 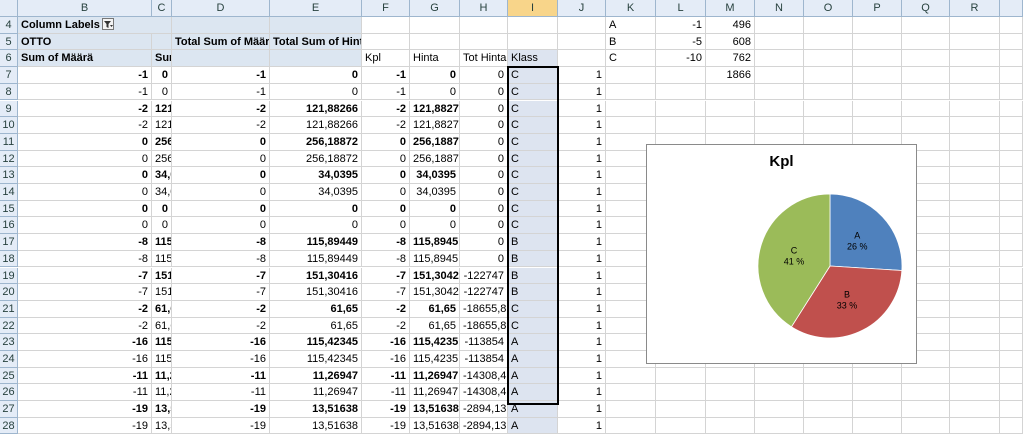 What do you see at coordinates (926, 226) in the screenshot?
I see `cell-q16` at bounding box center [926, 226].